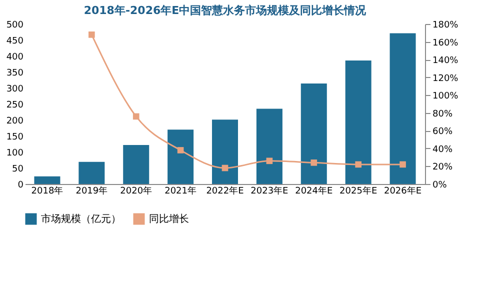  Describe the element at coordinates (92, 191) in the screenshot. I see `x-tick-label: 2019年` at that location.